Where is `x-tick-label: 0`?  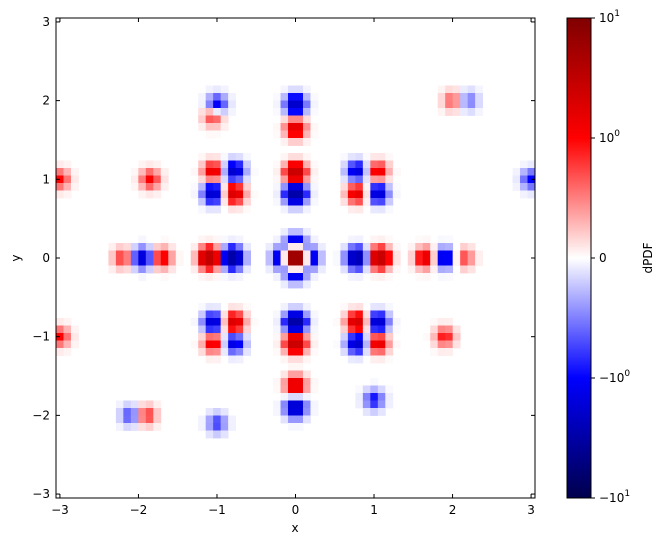
x-tick-label: 0 is located at coordinates (296, 510).